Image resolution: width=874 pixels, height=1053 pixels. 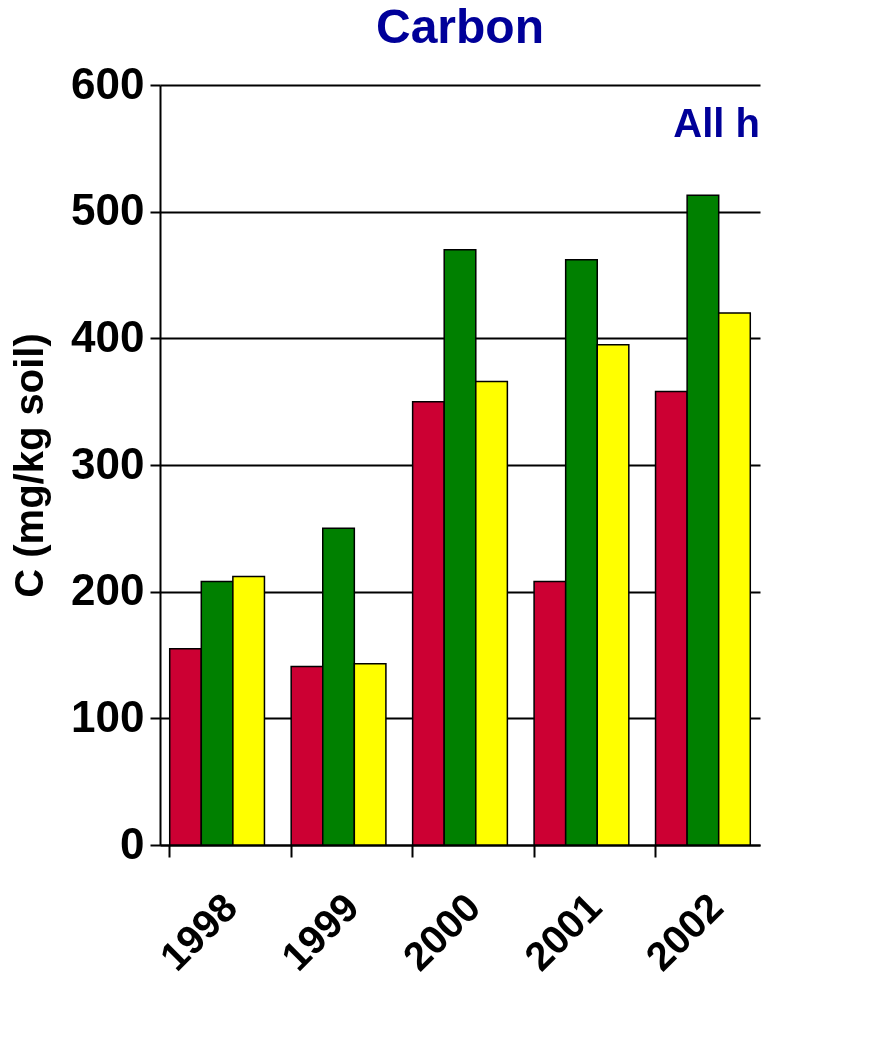 I want to click on y-tick-label: 400, so click(x=108, y=336).